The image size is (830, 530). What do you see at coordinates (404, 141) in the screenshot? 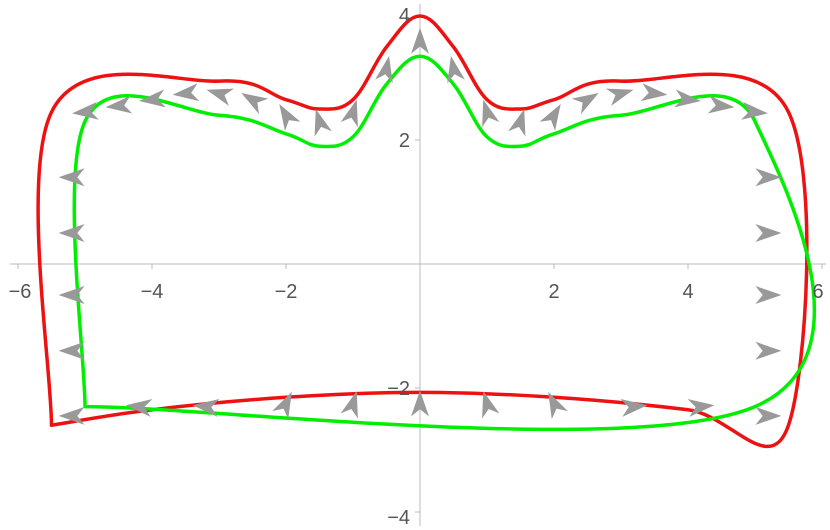
I see `y-tick-label: 2` at bounding box center [404, 141].